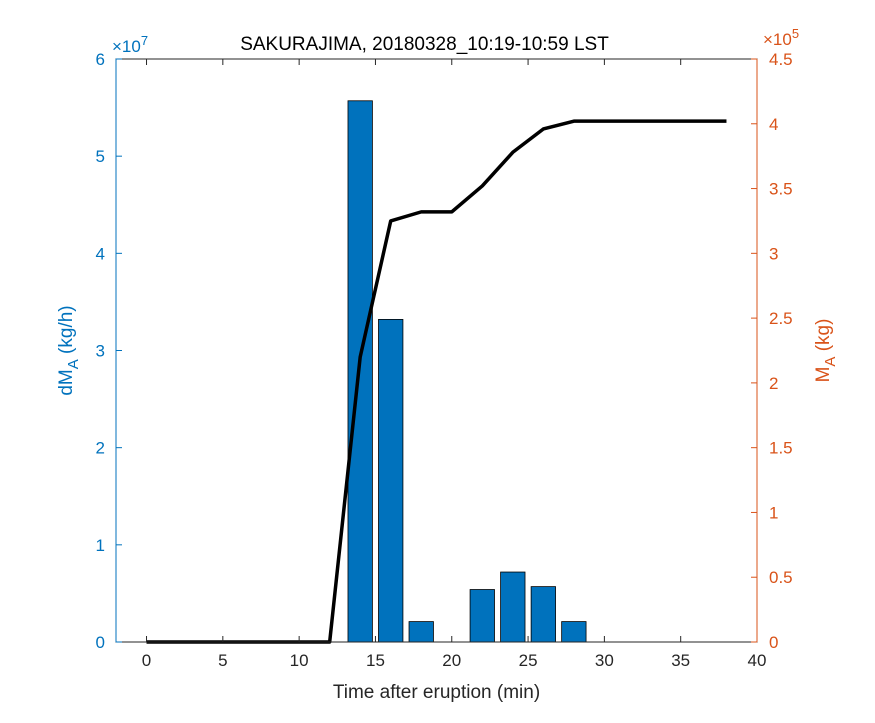 This screenshot has height=723, width=875. What do you see at coordinates (781, 318) in the screenshot?
I see `right-tick-label: 2.5` at bounding box center [781, 318].